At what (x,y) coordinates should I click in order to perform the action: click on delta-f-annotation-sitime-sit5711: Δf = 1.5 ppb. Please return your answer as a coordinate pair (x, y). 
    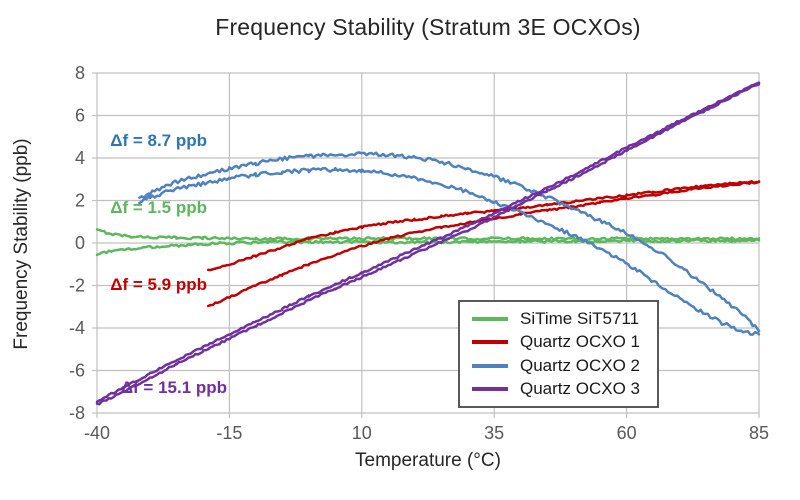
    Looking at the image, I should click on (158, 207).